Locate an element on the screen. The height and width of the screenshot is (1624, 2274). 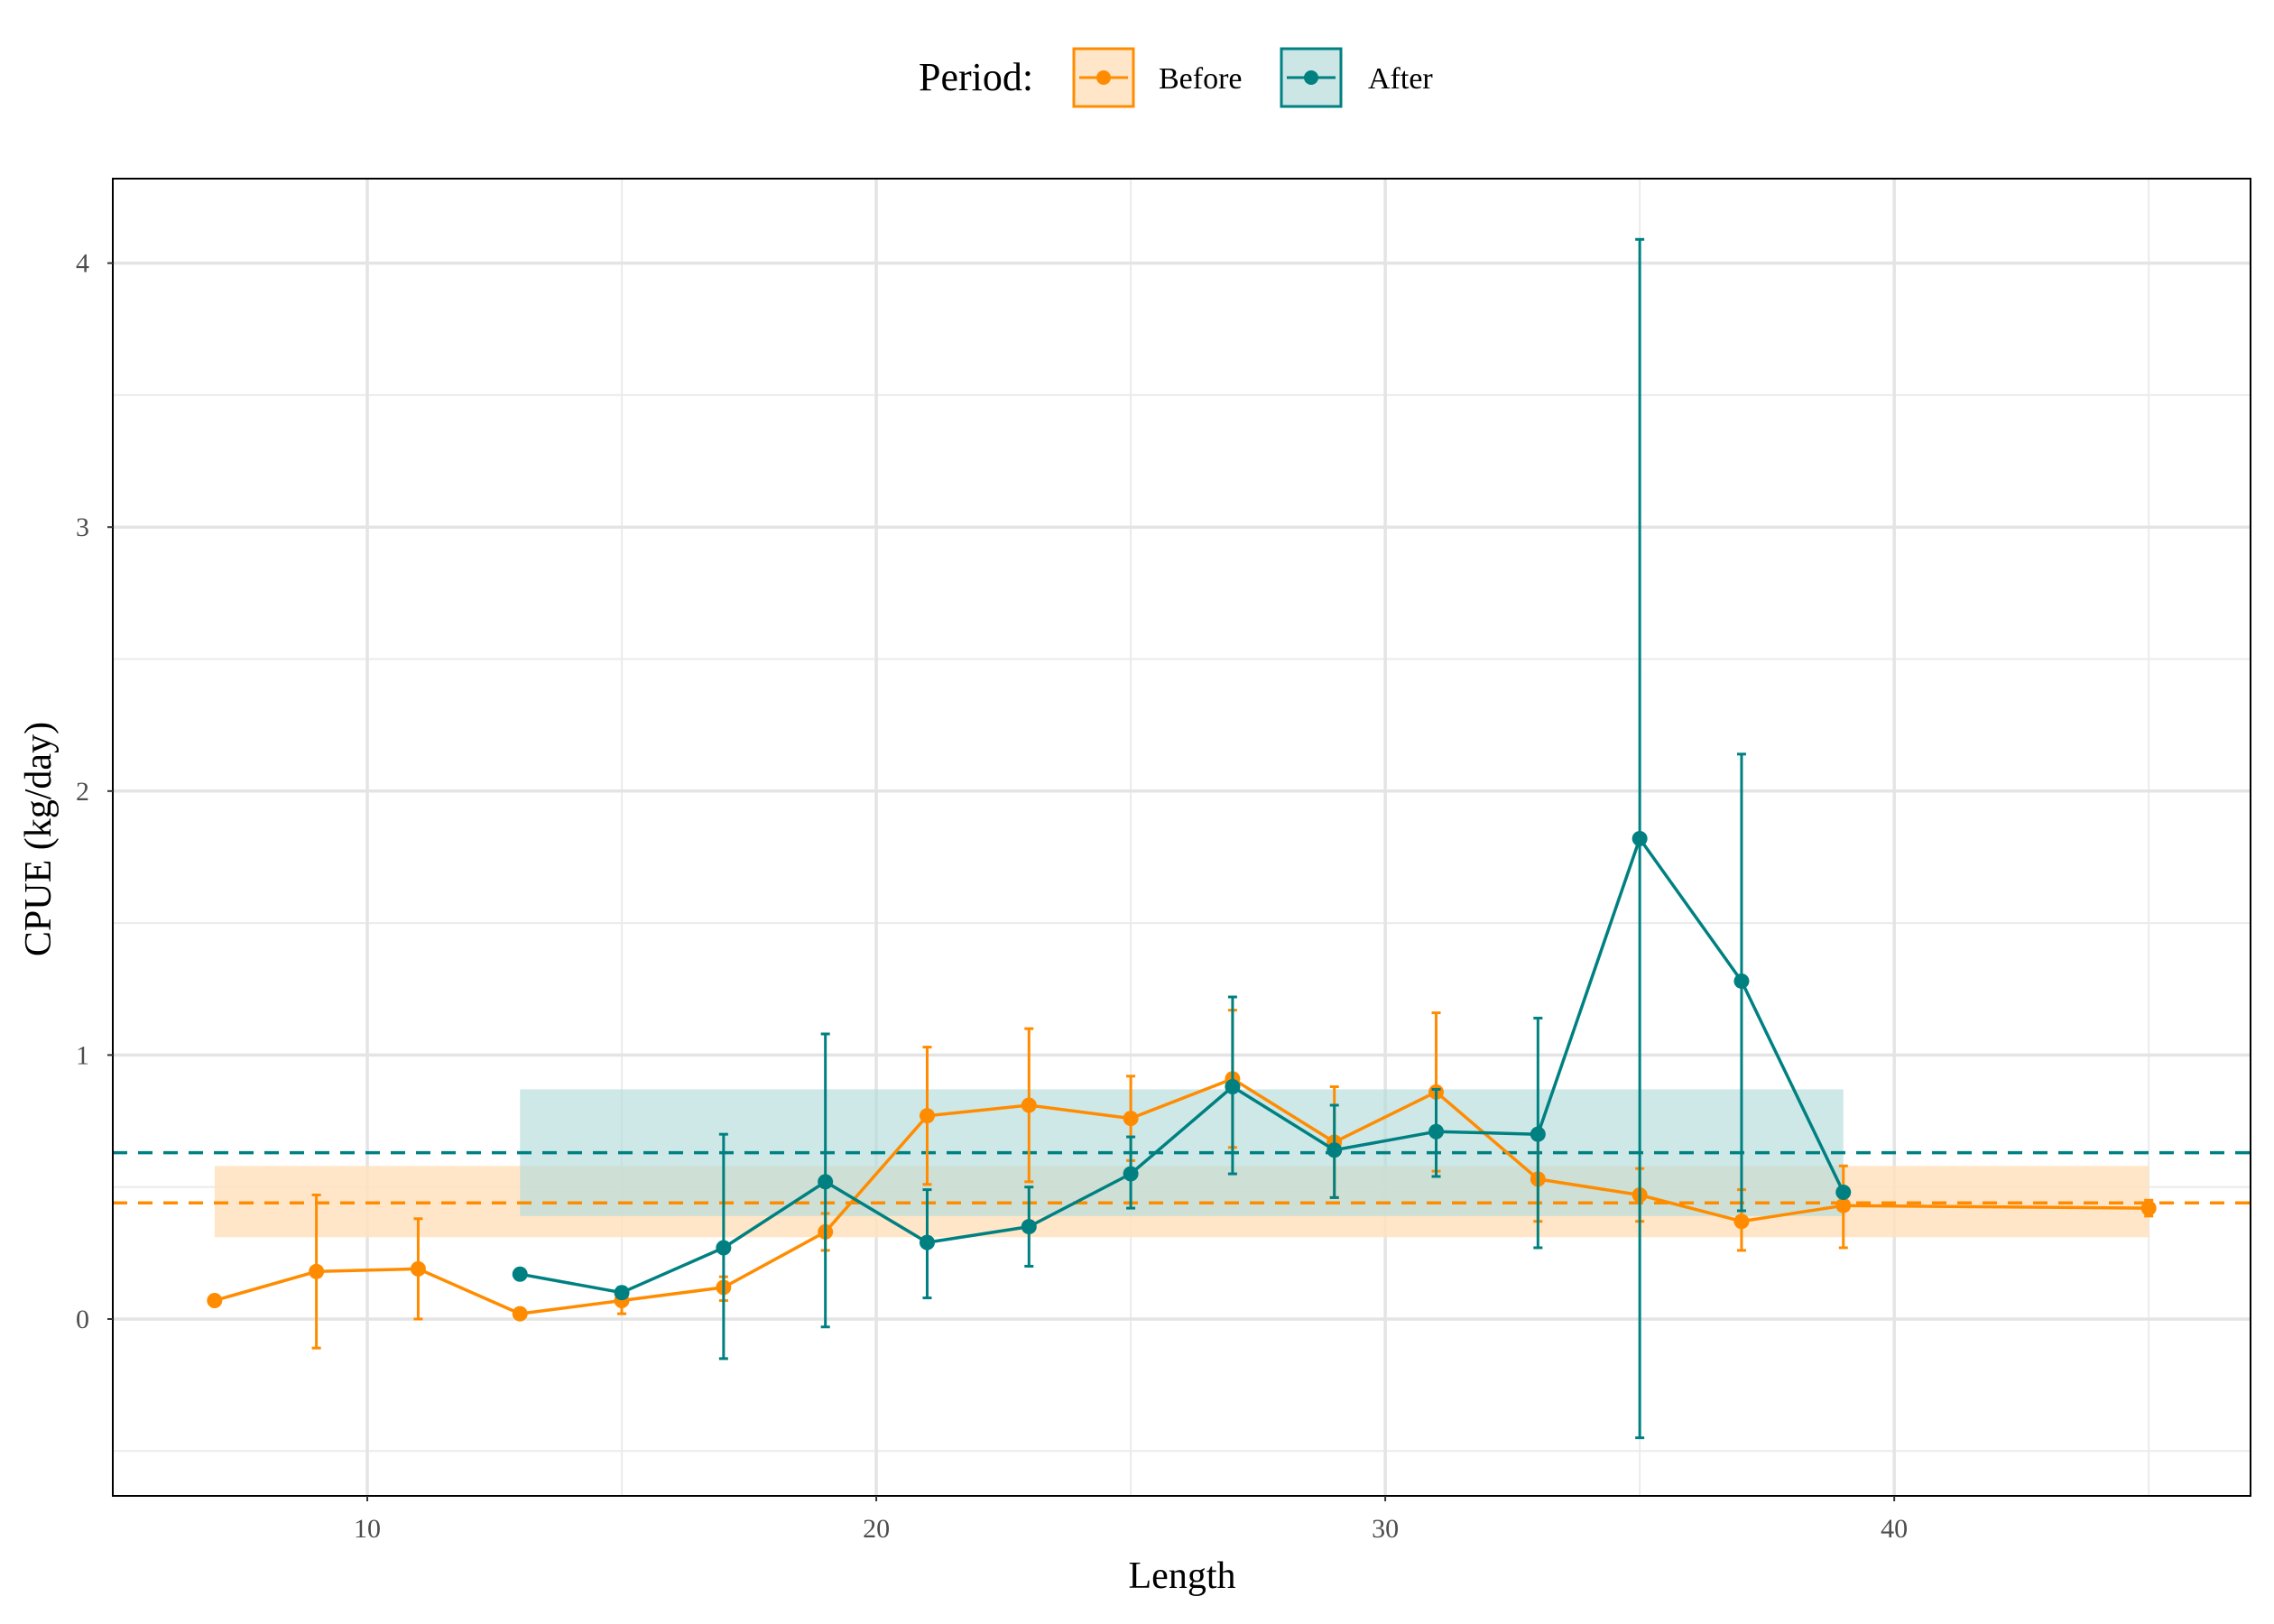
legend-title: Period: is located at coordinates (976, 77).